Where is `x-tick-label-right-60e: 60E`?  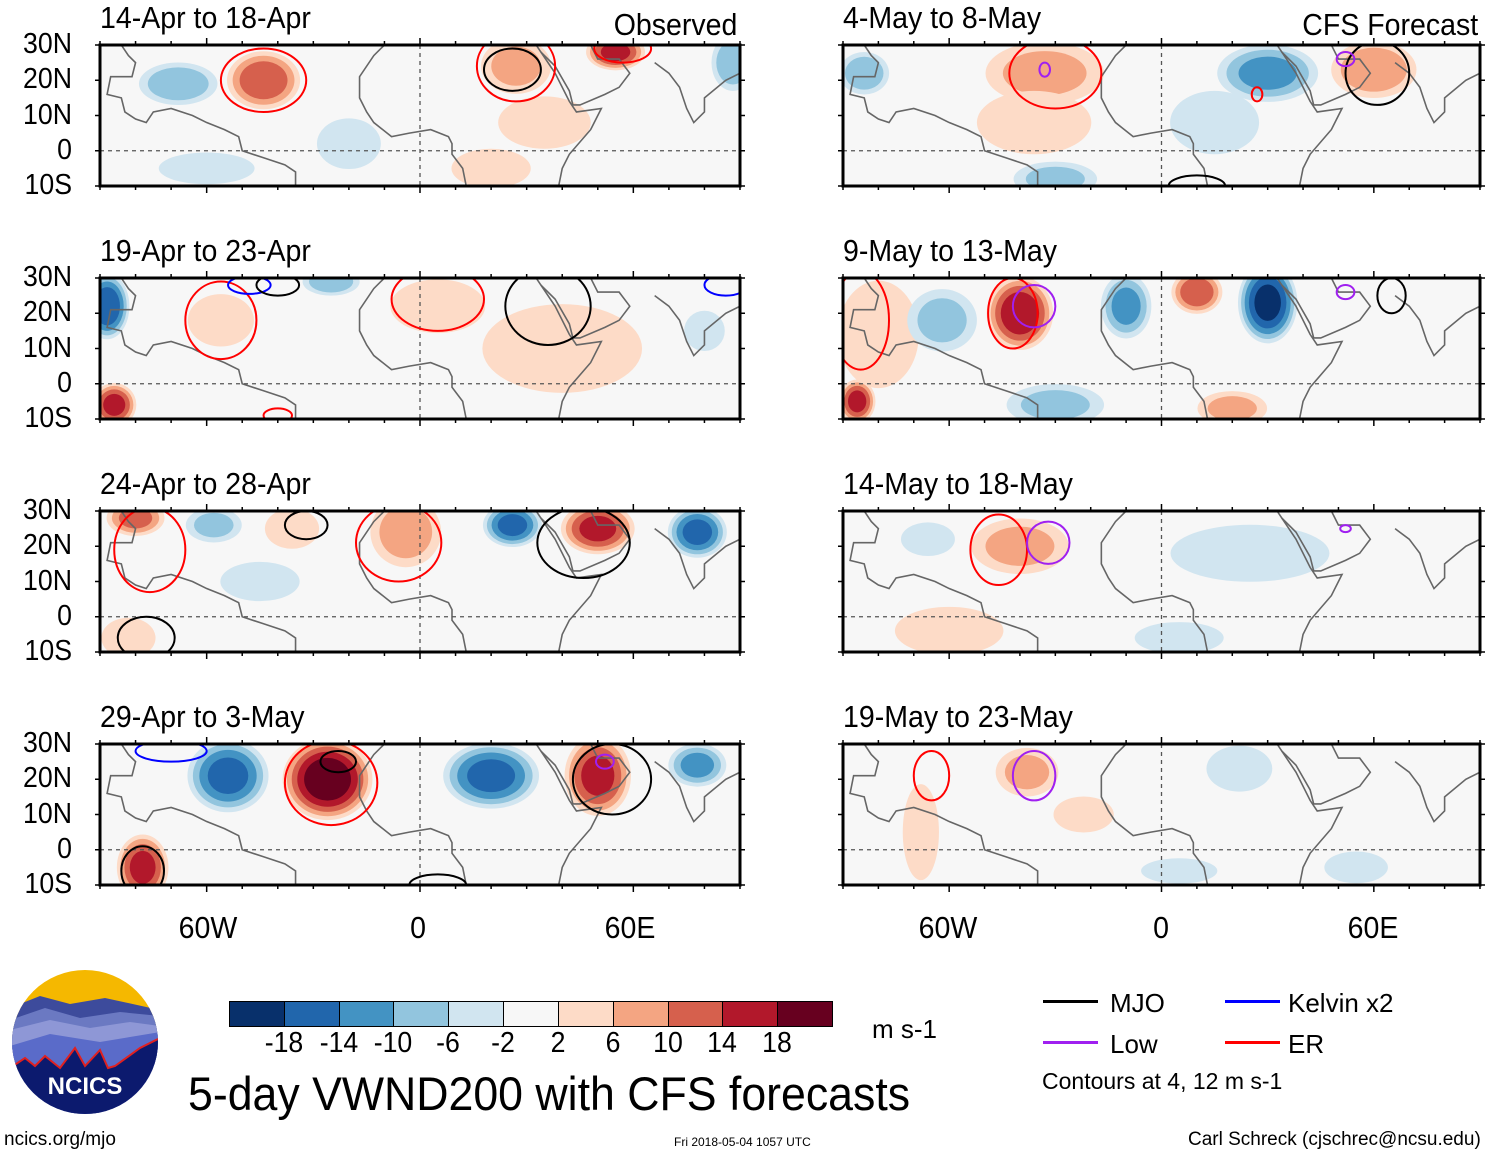 x-tick-label-right-60e: 60E is located at coordinates (1373, 927).